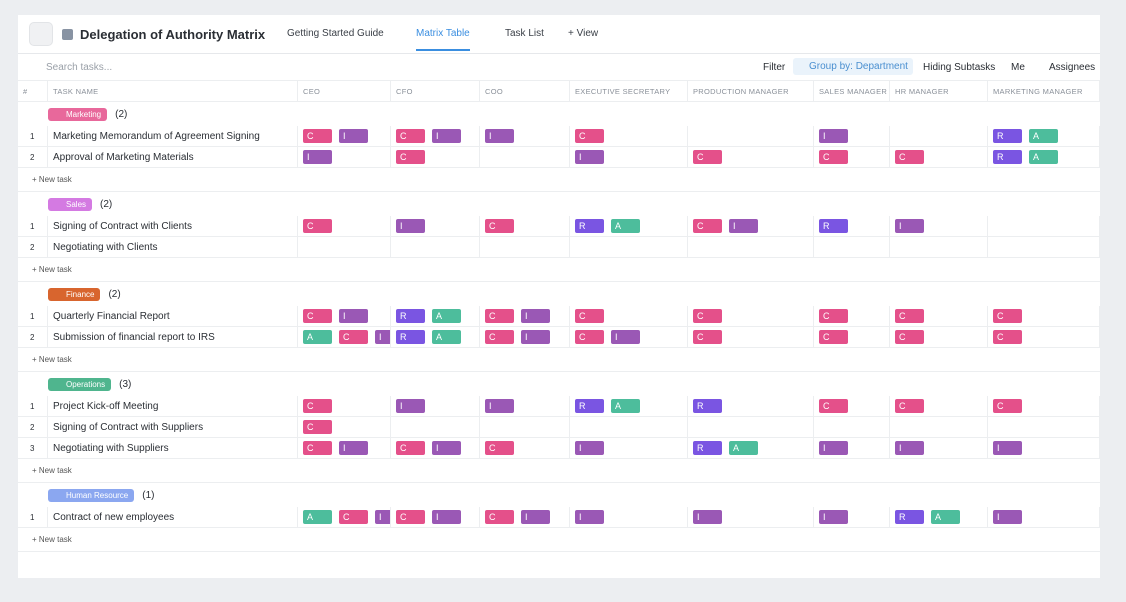 The width and height of the screenshot is (1126, 602). What do you see at coordinates (114, 517) in the screenshot?
I see `task-name: Contract of new employees` at bounding box center [114, 517].